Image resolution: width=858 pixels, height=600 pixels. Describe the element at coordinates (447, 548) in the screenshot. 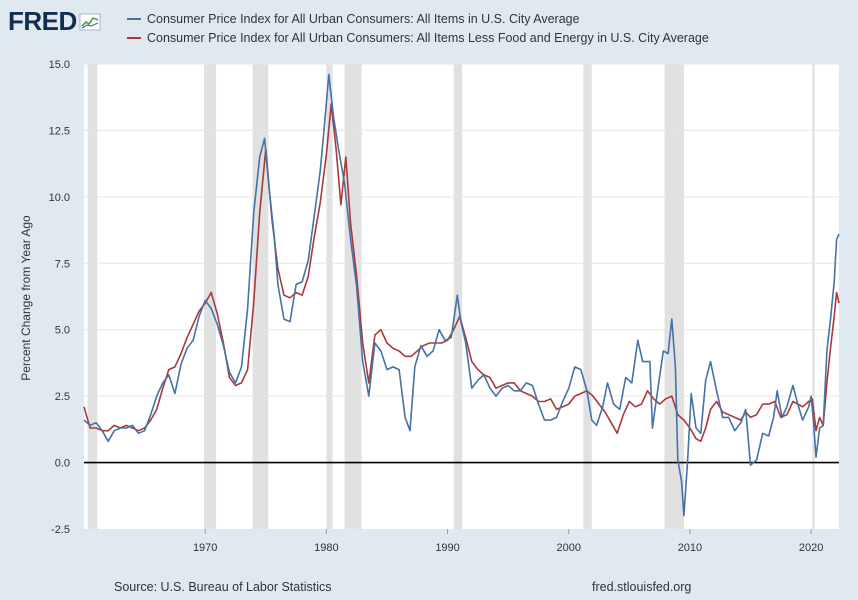

I see `x-tick-label-2: 1990` at that location.